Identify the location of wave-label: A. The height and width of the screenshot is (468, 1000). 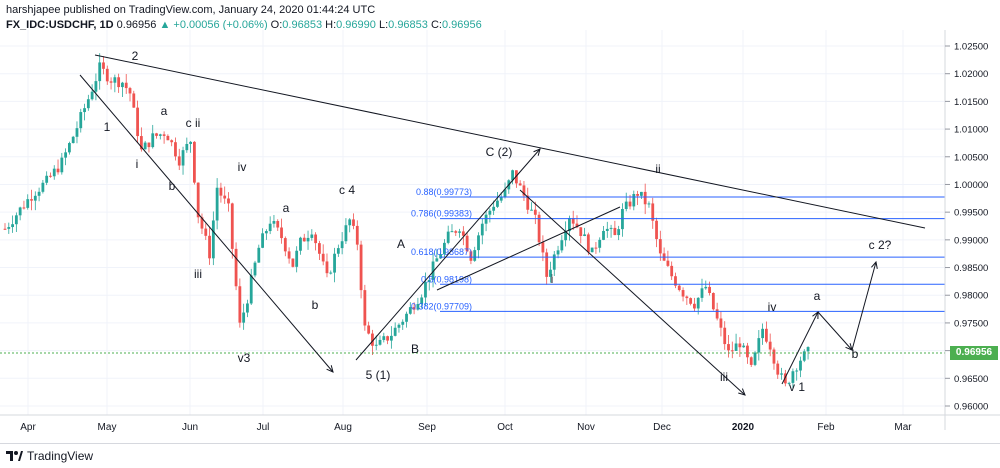
(401, 244).